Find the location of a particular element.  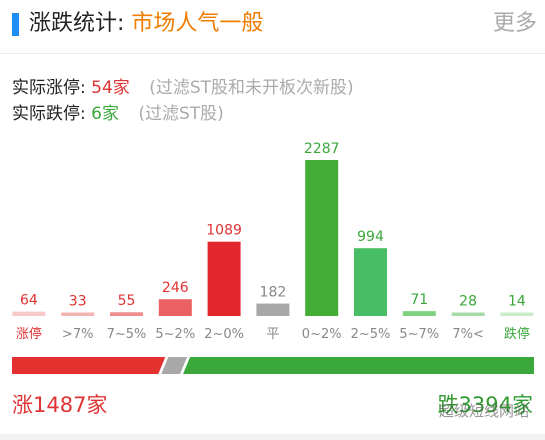

limit-up-value: 54家 is located at coordinates (110, 88).